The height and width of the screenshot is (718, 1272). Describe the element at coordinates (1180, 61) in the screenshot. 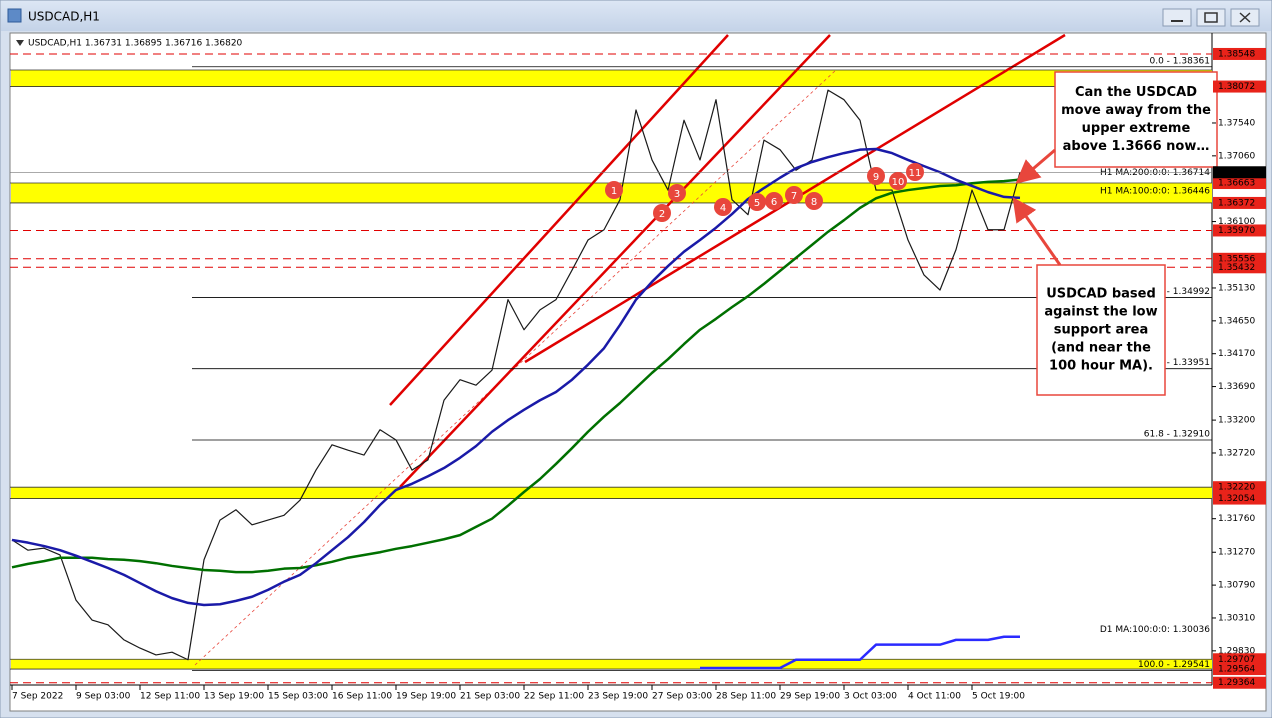

I see `fib-level-label: 0.0 - 1.38361` at that location.